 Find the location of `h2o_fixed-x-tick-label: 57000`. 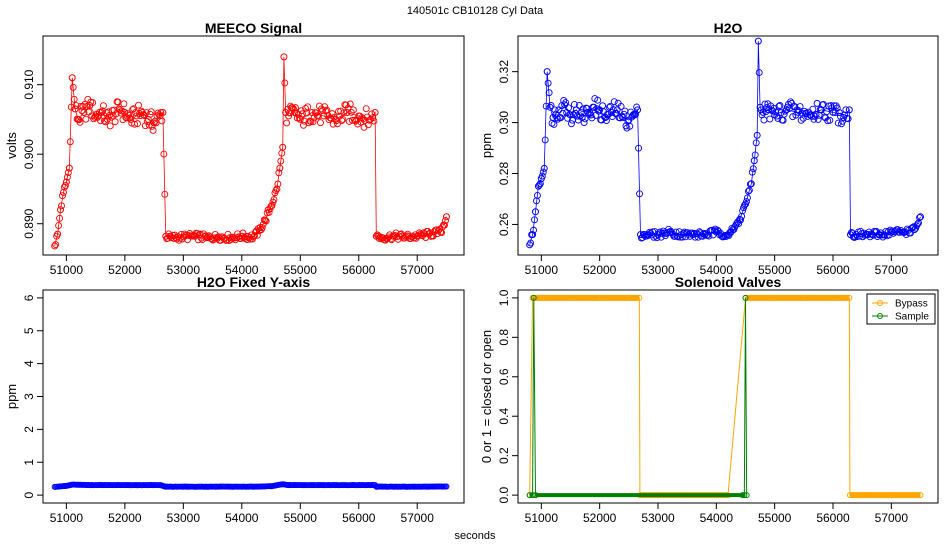

h2o_fixed-x-tick-label: 57000 is located at coordinates (418, 518).